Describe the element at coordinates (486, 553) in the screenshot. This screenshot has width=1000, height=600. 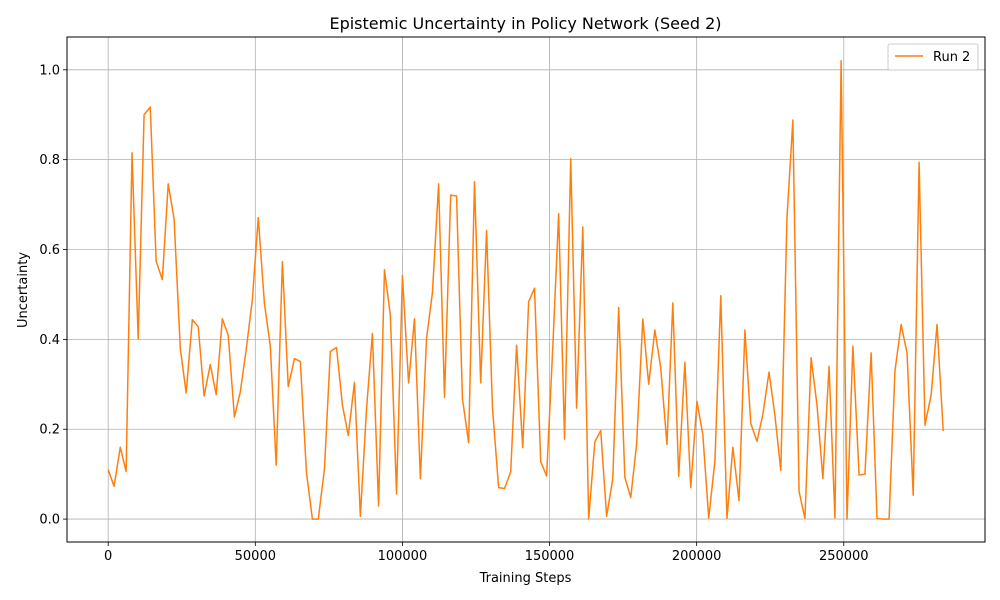
I see `x-axis-ticks: 0 50000 100000 150000 200000 250000` at that location.